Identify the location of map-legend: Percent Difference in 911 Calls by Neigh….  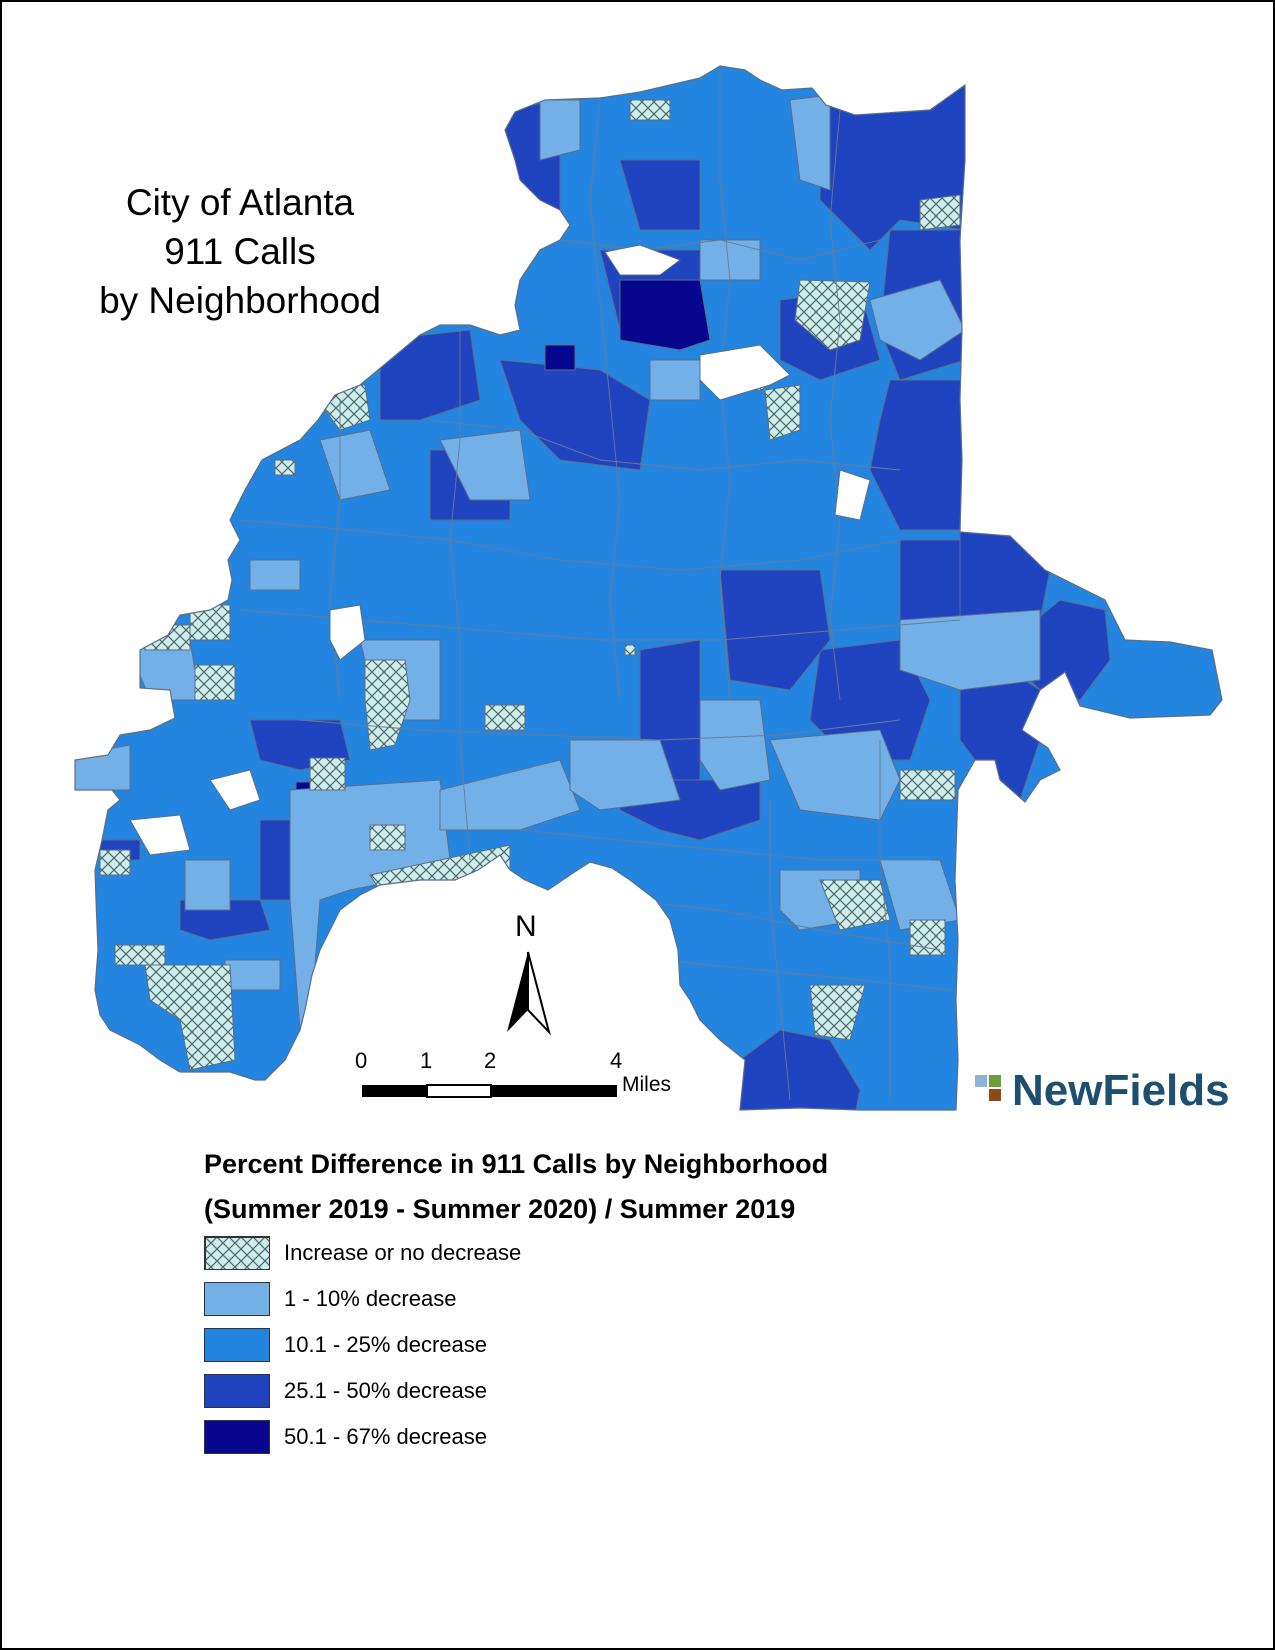
(604, 1187).